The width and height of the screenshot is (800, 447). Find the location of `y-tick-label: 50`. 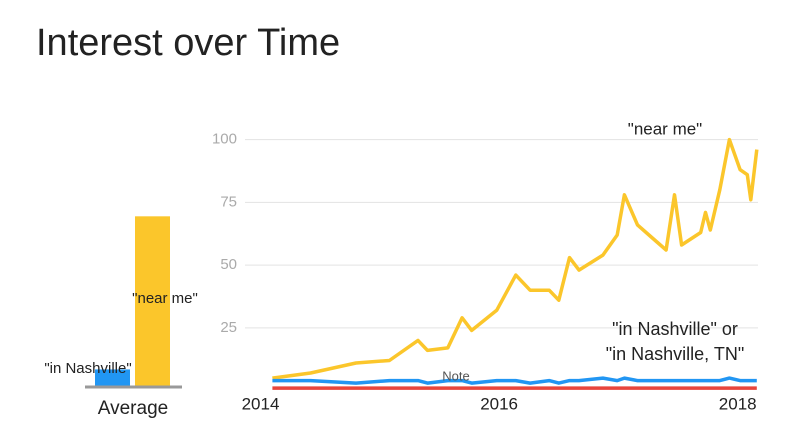

y-tick-label: 50 is located at coordinates (228, 264).